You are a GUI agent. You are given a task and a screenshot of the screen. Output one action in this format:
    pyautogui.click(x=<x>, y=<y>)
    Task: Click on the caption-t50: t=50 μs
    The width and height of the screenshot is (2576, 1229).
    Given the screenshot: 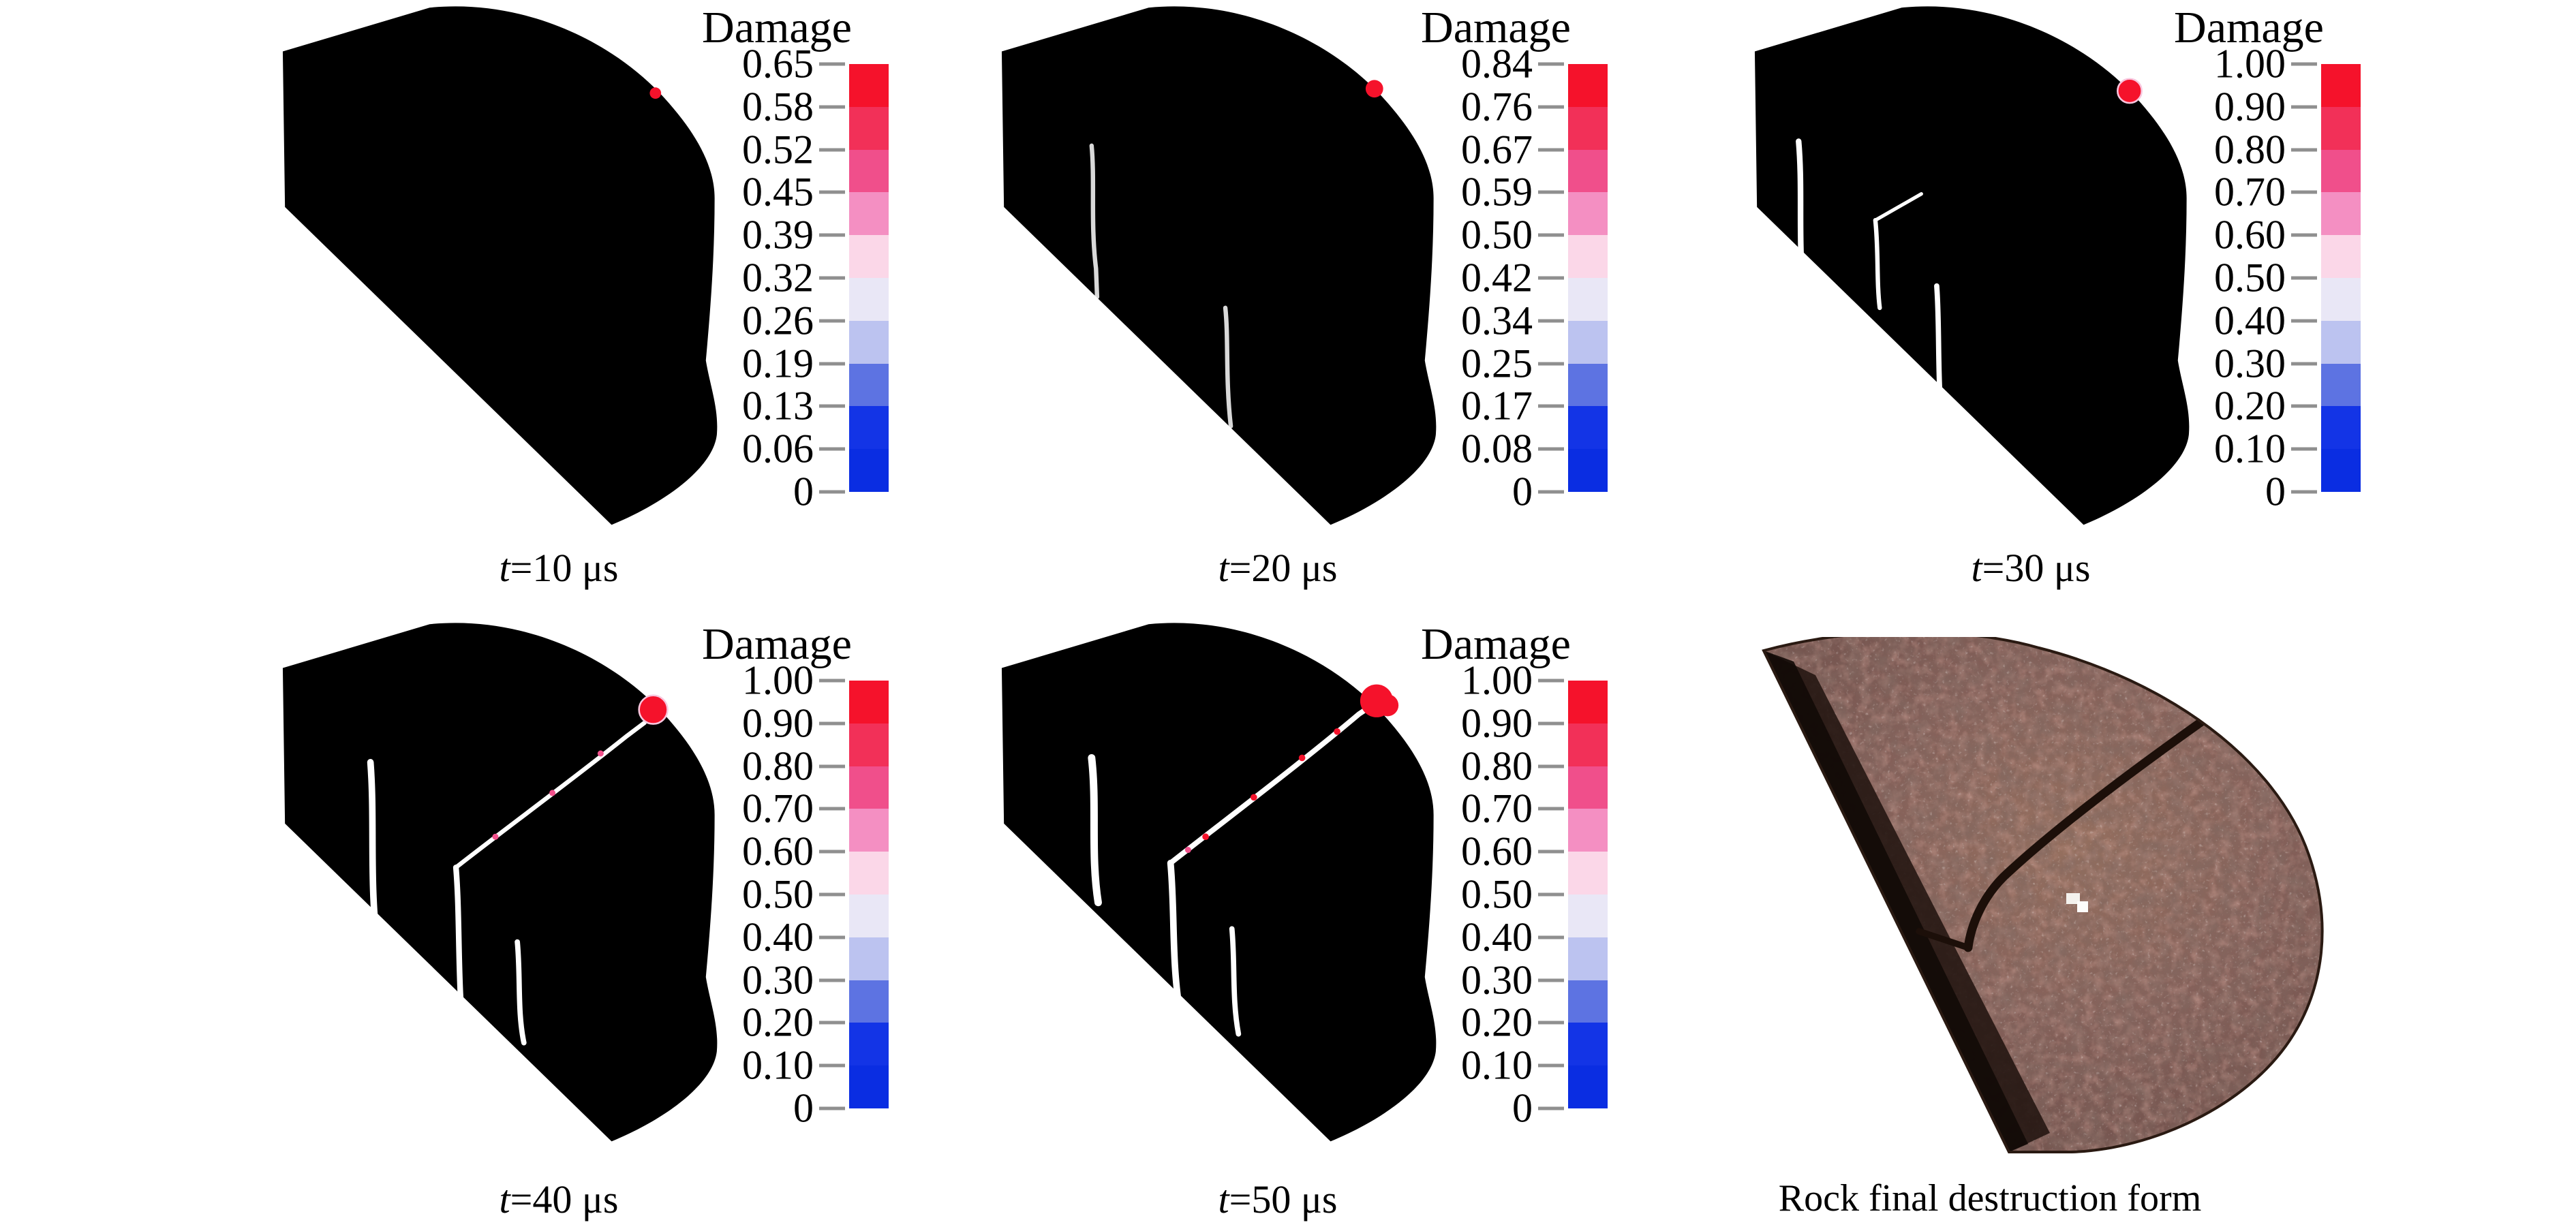 What is the action you would take?
    pyautogui.click(x=1277, y=1199)
    